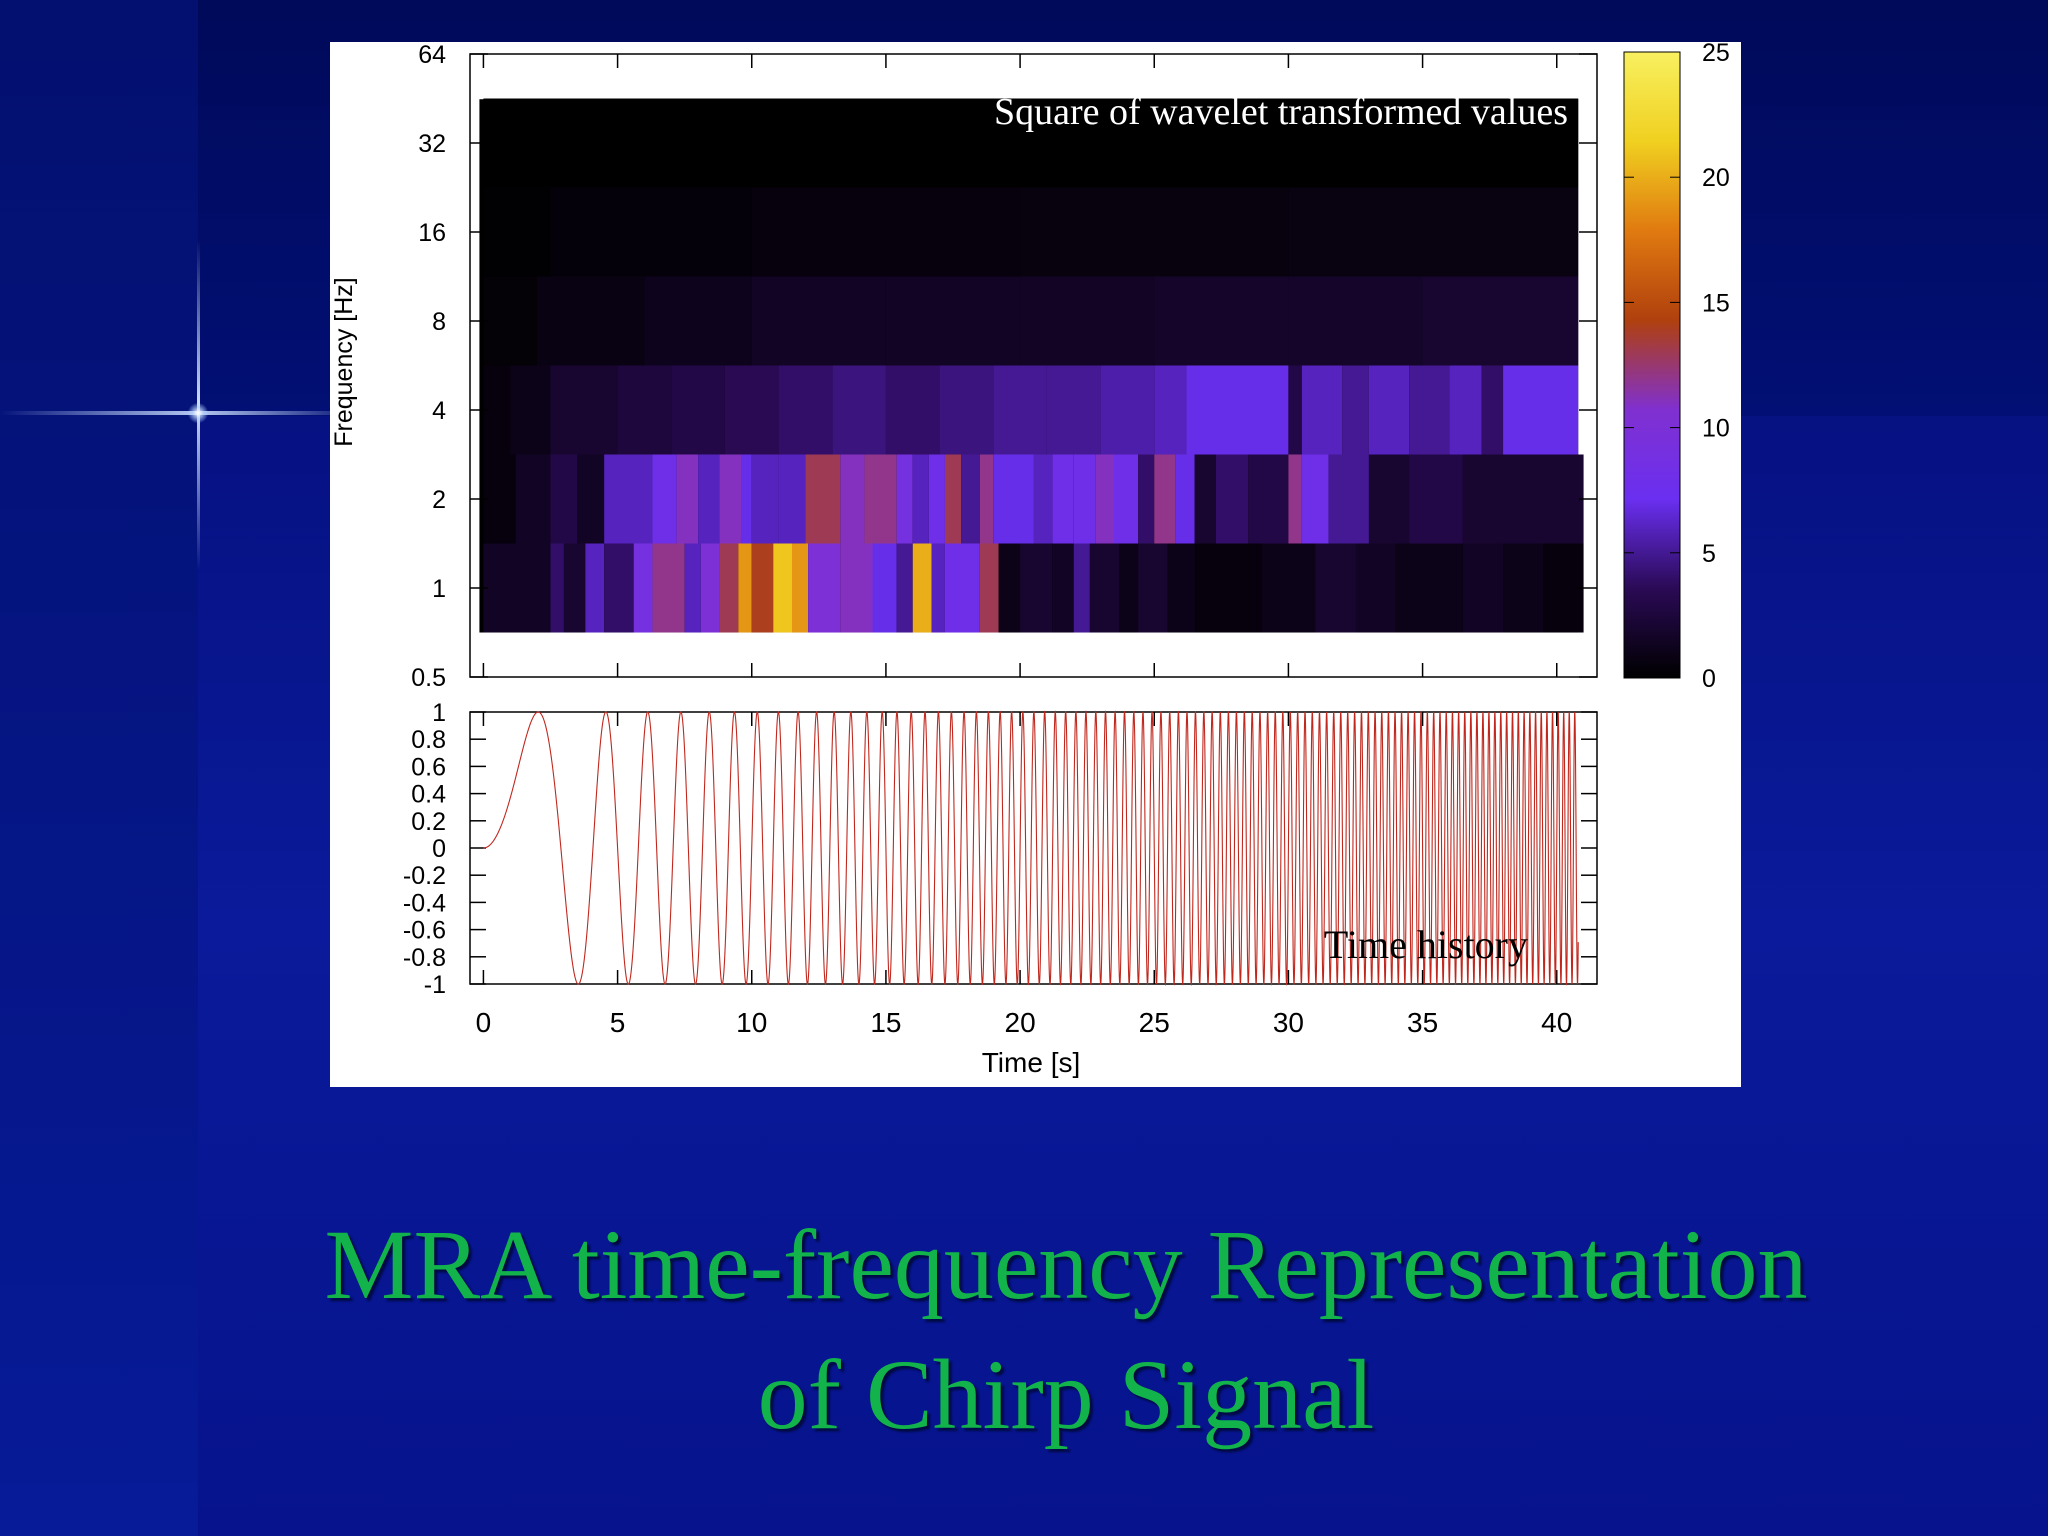  What do you see at coordinates (1288, 1022) in the screenshot?
I see `time-history-xtick-label-6: 30` at bounding box center [1288, 1022].